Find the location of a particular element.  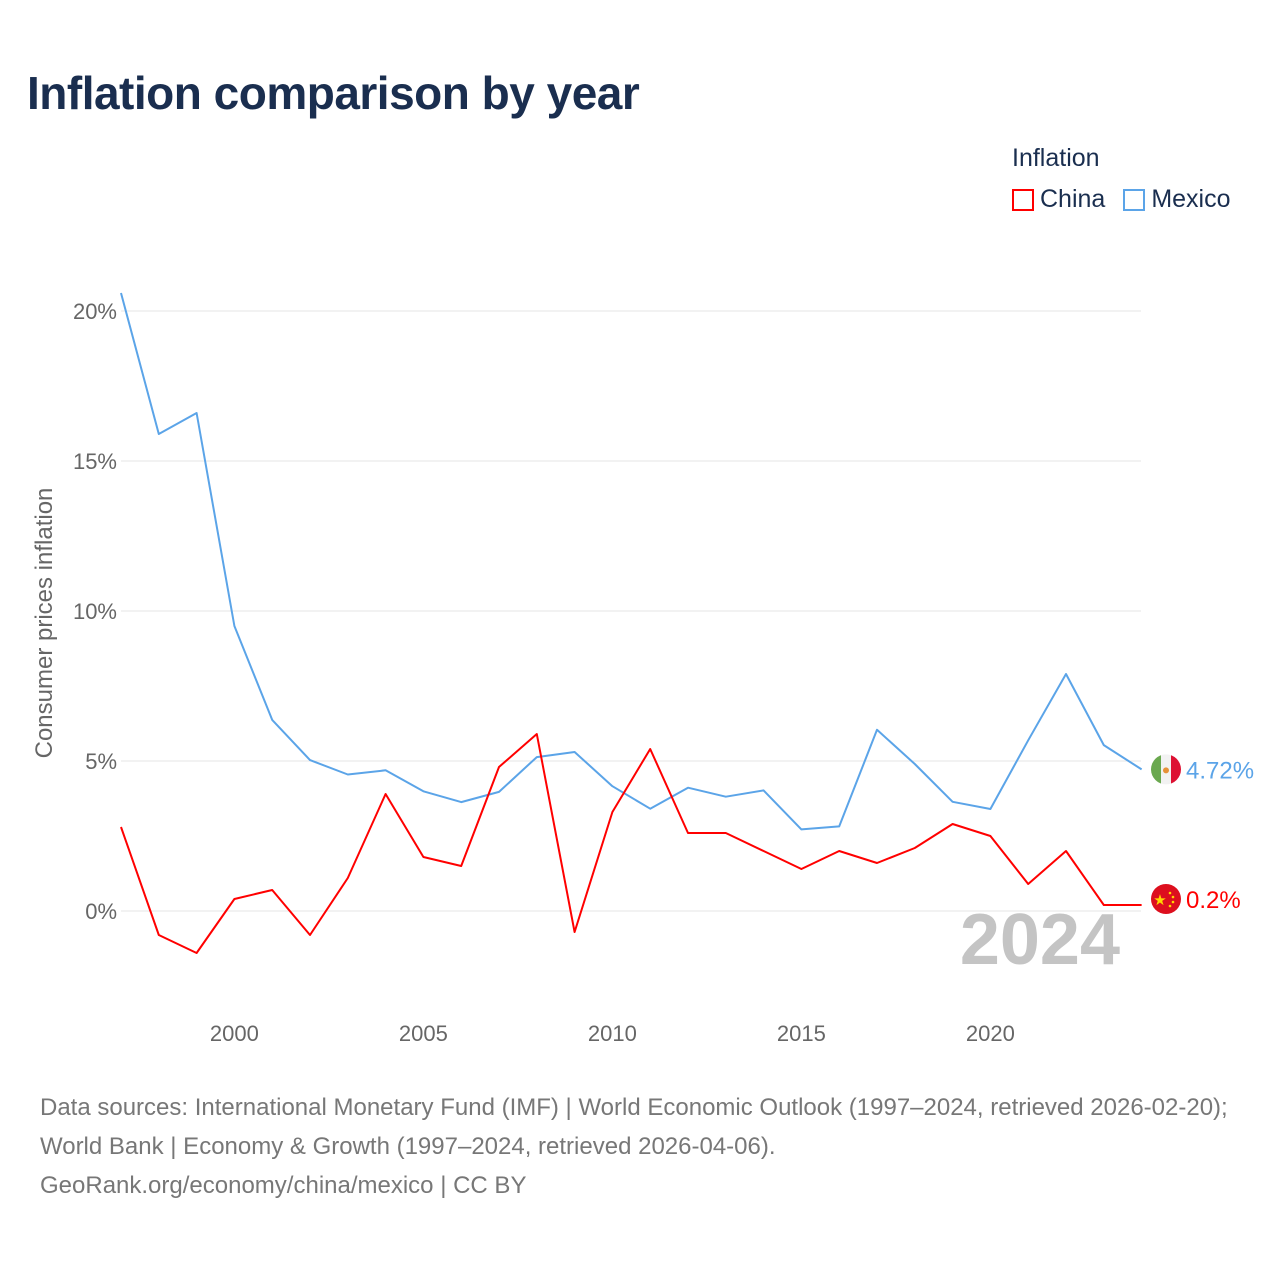

legend-swatch-mexico is located at coordinates (1134, 199).